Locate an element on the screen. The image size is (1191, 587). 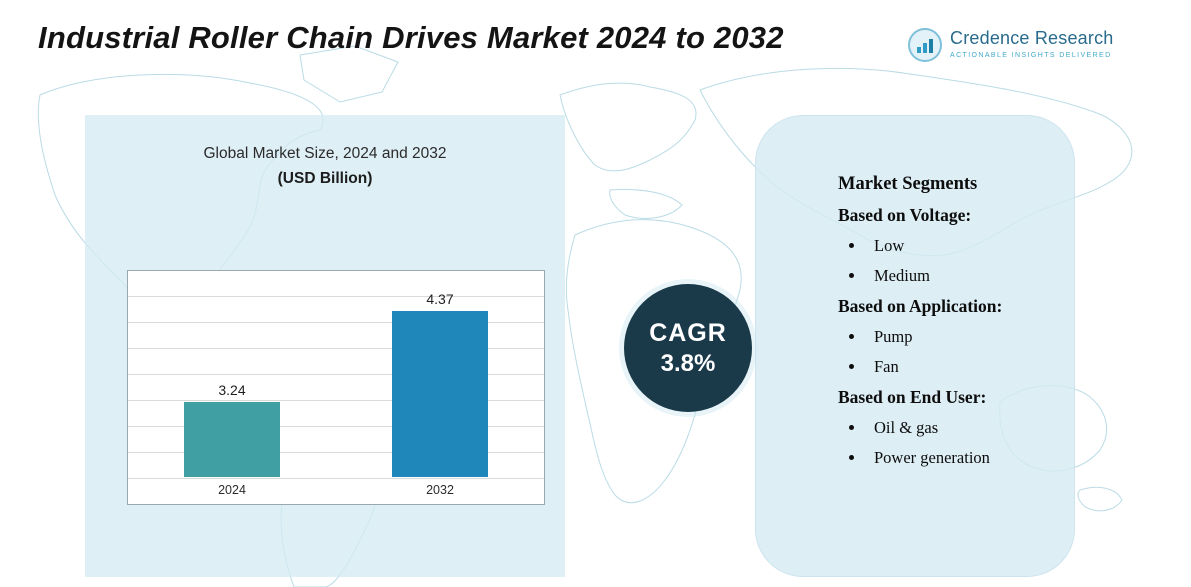
cagr-value: 3.8% is located at coordinates (688, 363).